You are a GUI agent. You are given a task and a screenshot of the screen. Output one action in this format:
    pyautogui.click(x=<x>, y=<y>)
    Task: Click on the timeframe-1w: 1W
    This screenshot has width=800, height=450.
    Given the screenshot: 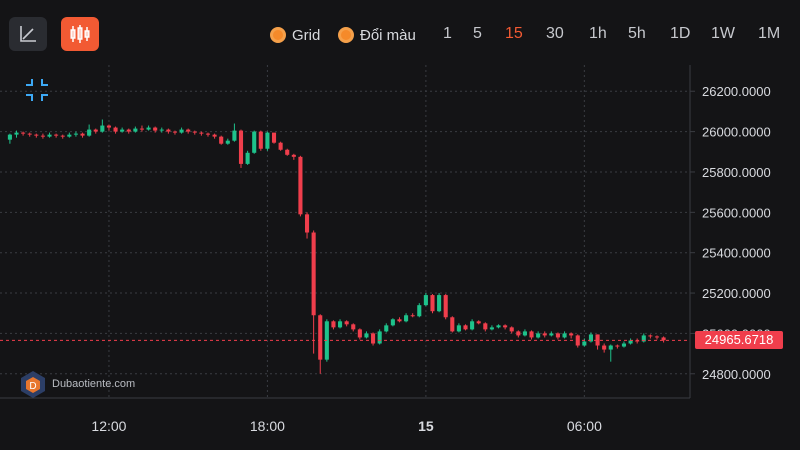 What is the action you would take?
    pyautogui.click(x=723, y=33)
    